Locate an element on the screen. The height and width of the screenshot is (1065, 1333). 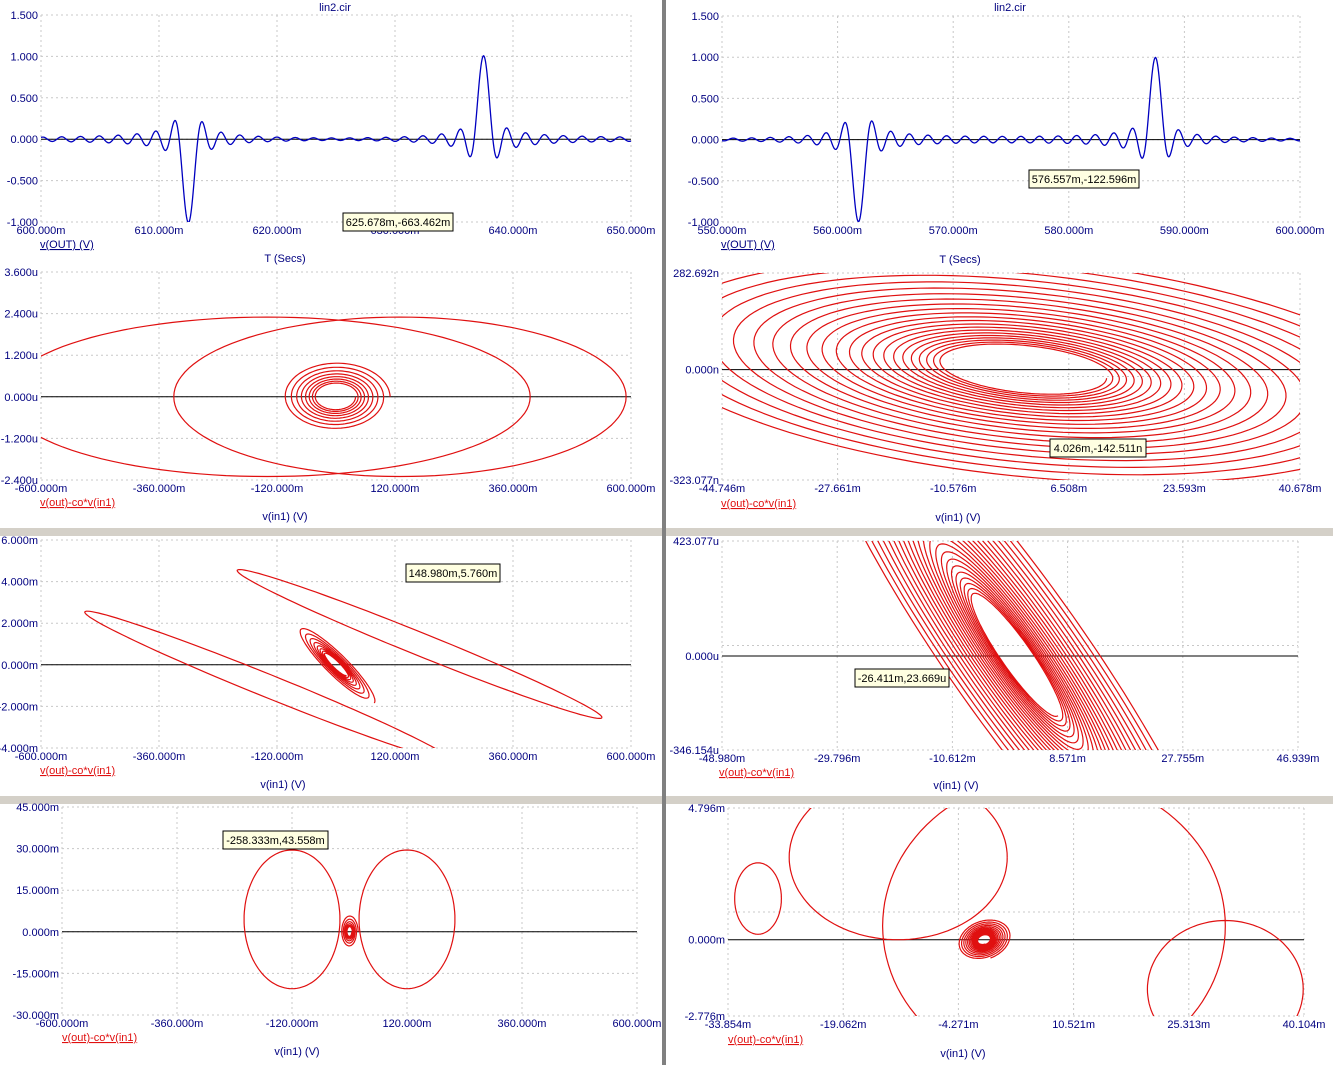
y-tick-label: 6.000m is located at coordinates (19, 541).